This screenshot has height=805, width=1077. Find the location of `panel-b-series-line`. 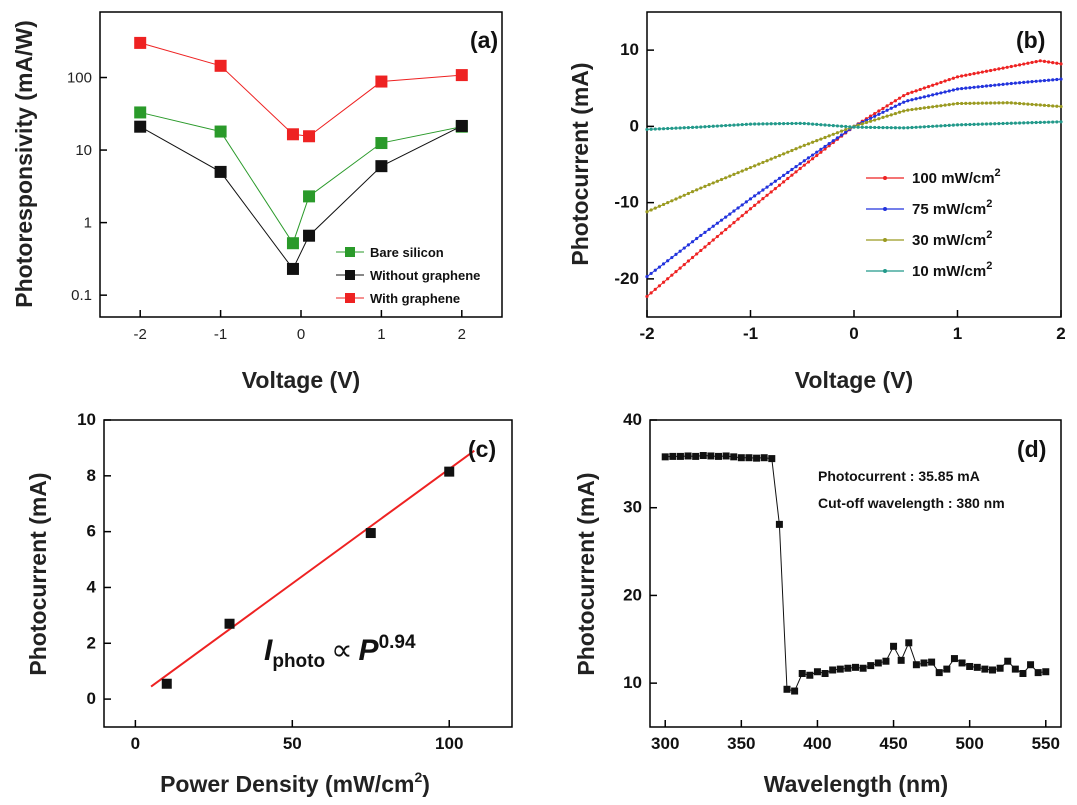

panel-b-series-line is located at coordinates (854, 157).